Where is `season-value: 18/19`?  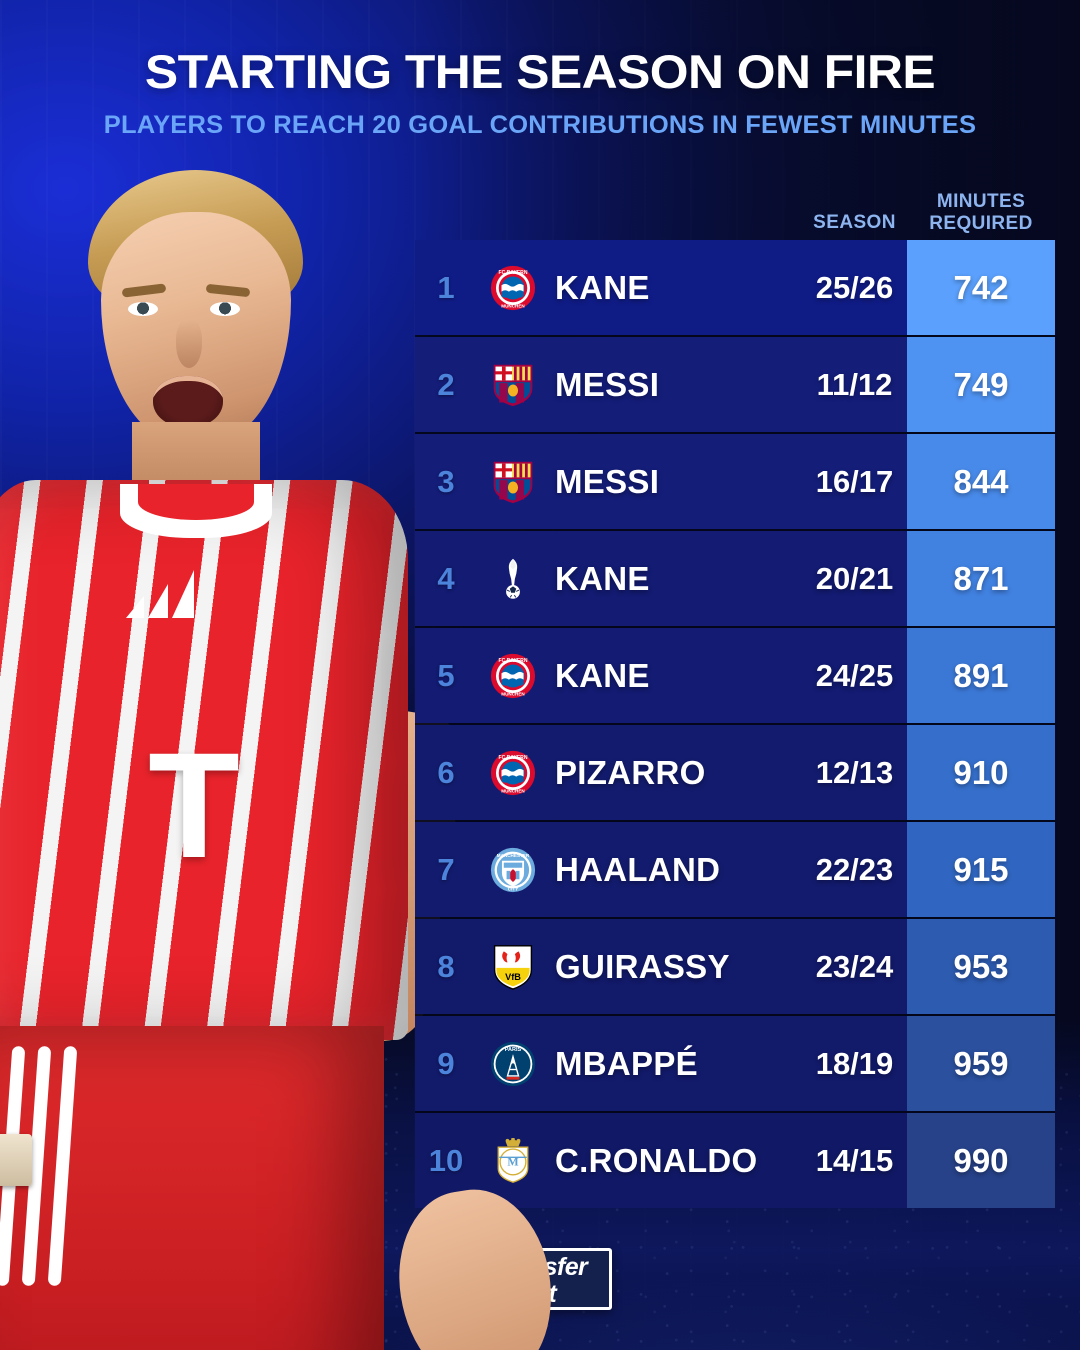
season-value: 18/19 is located at coordinates (854, 1063).